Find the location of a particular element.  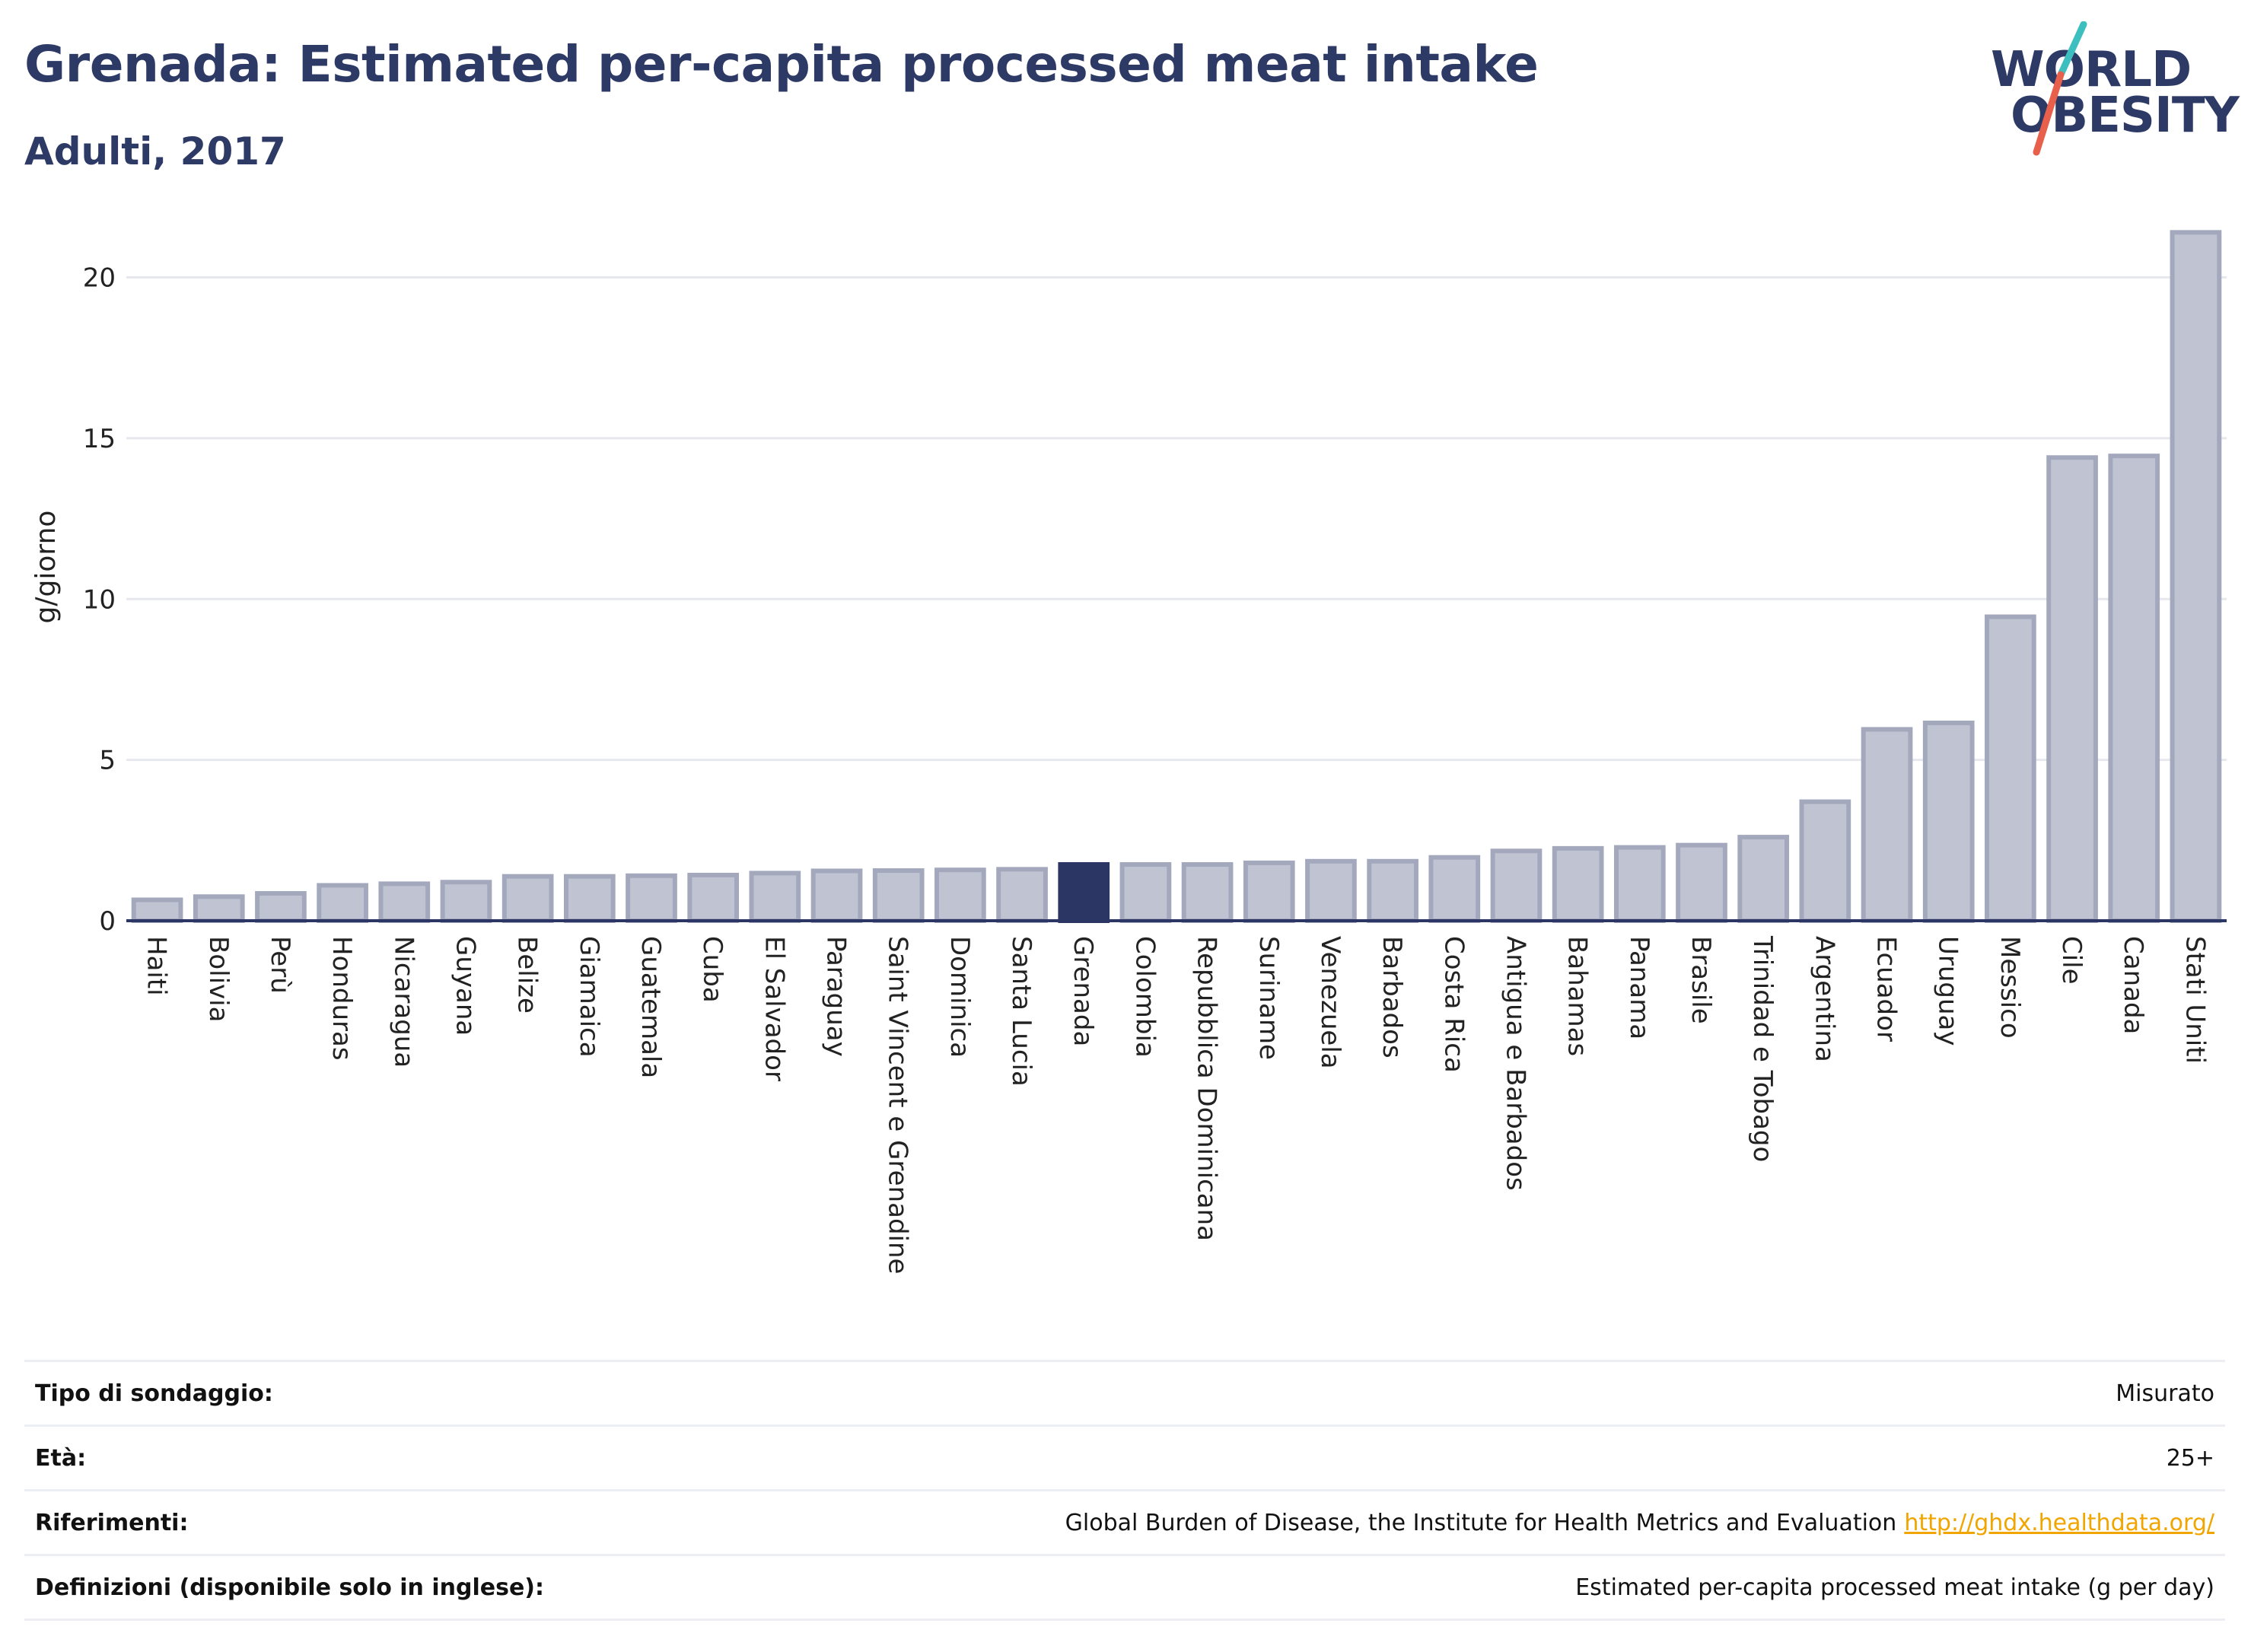

bar-argentina is located at coordinates (1825, 861).